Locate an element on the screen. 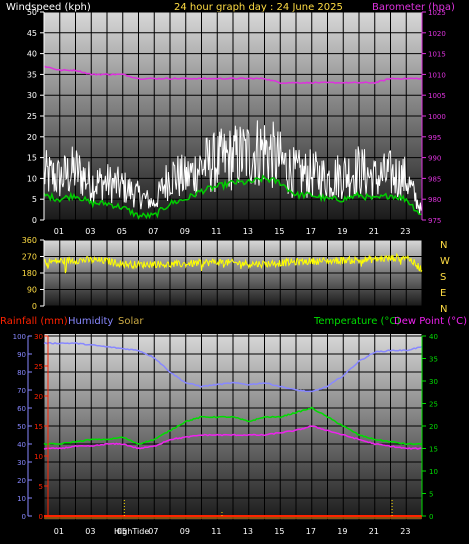  x-tick-label: 11 is located at coordinates (216, 231).